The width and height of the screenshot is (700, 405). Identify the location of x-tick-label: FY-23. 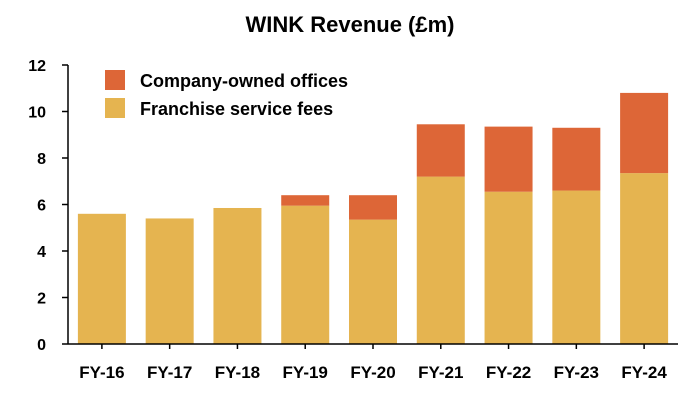
(576, 372).